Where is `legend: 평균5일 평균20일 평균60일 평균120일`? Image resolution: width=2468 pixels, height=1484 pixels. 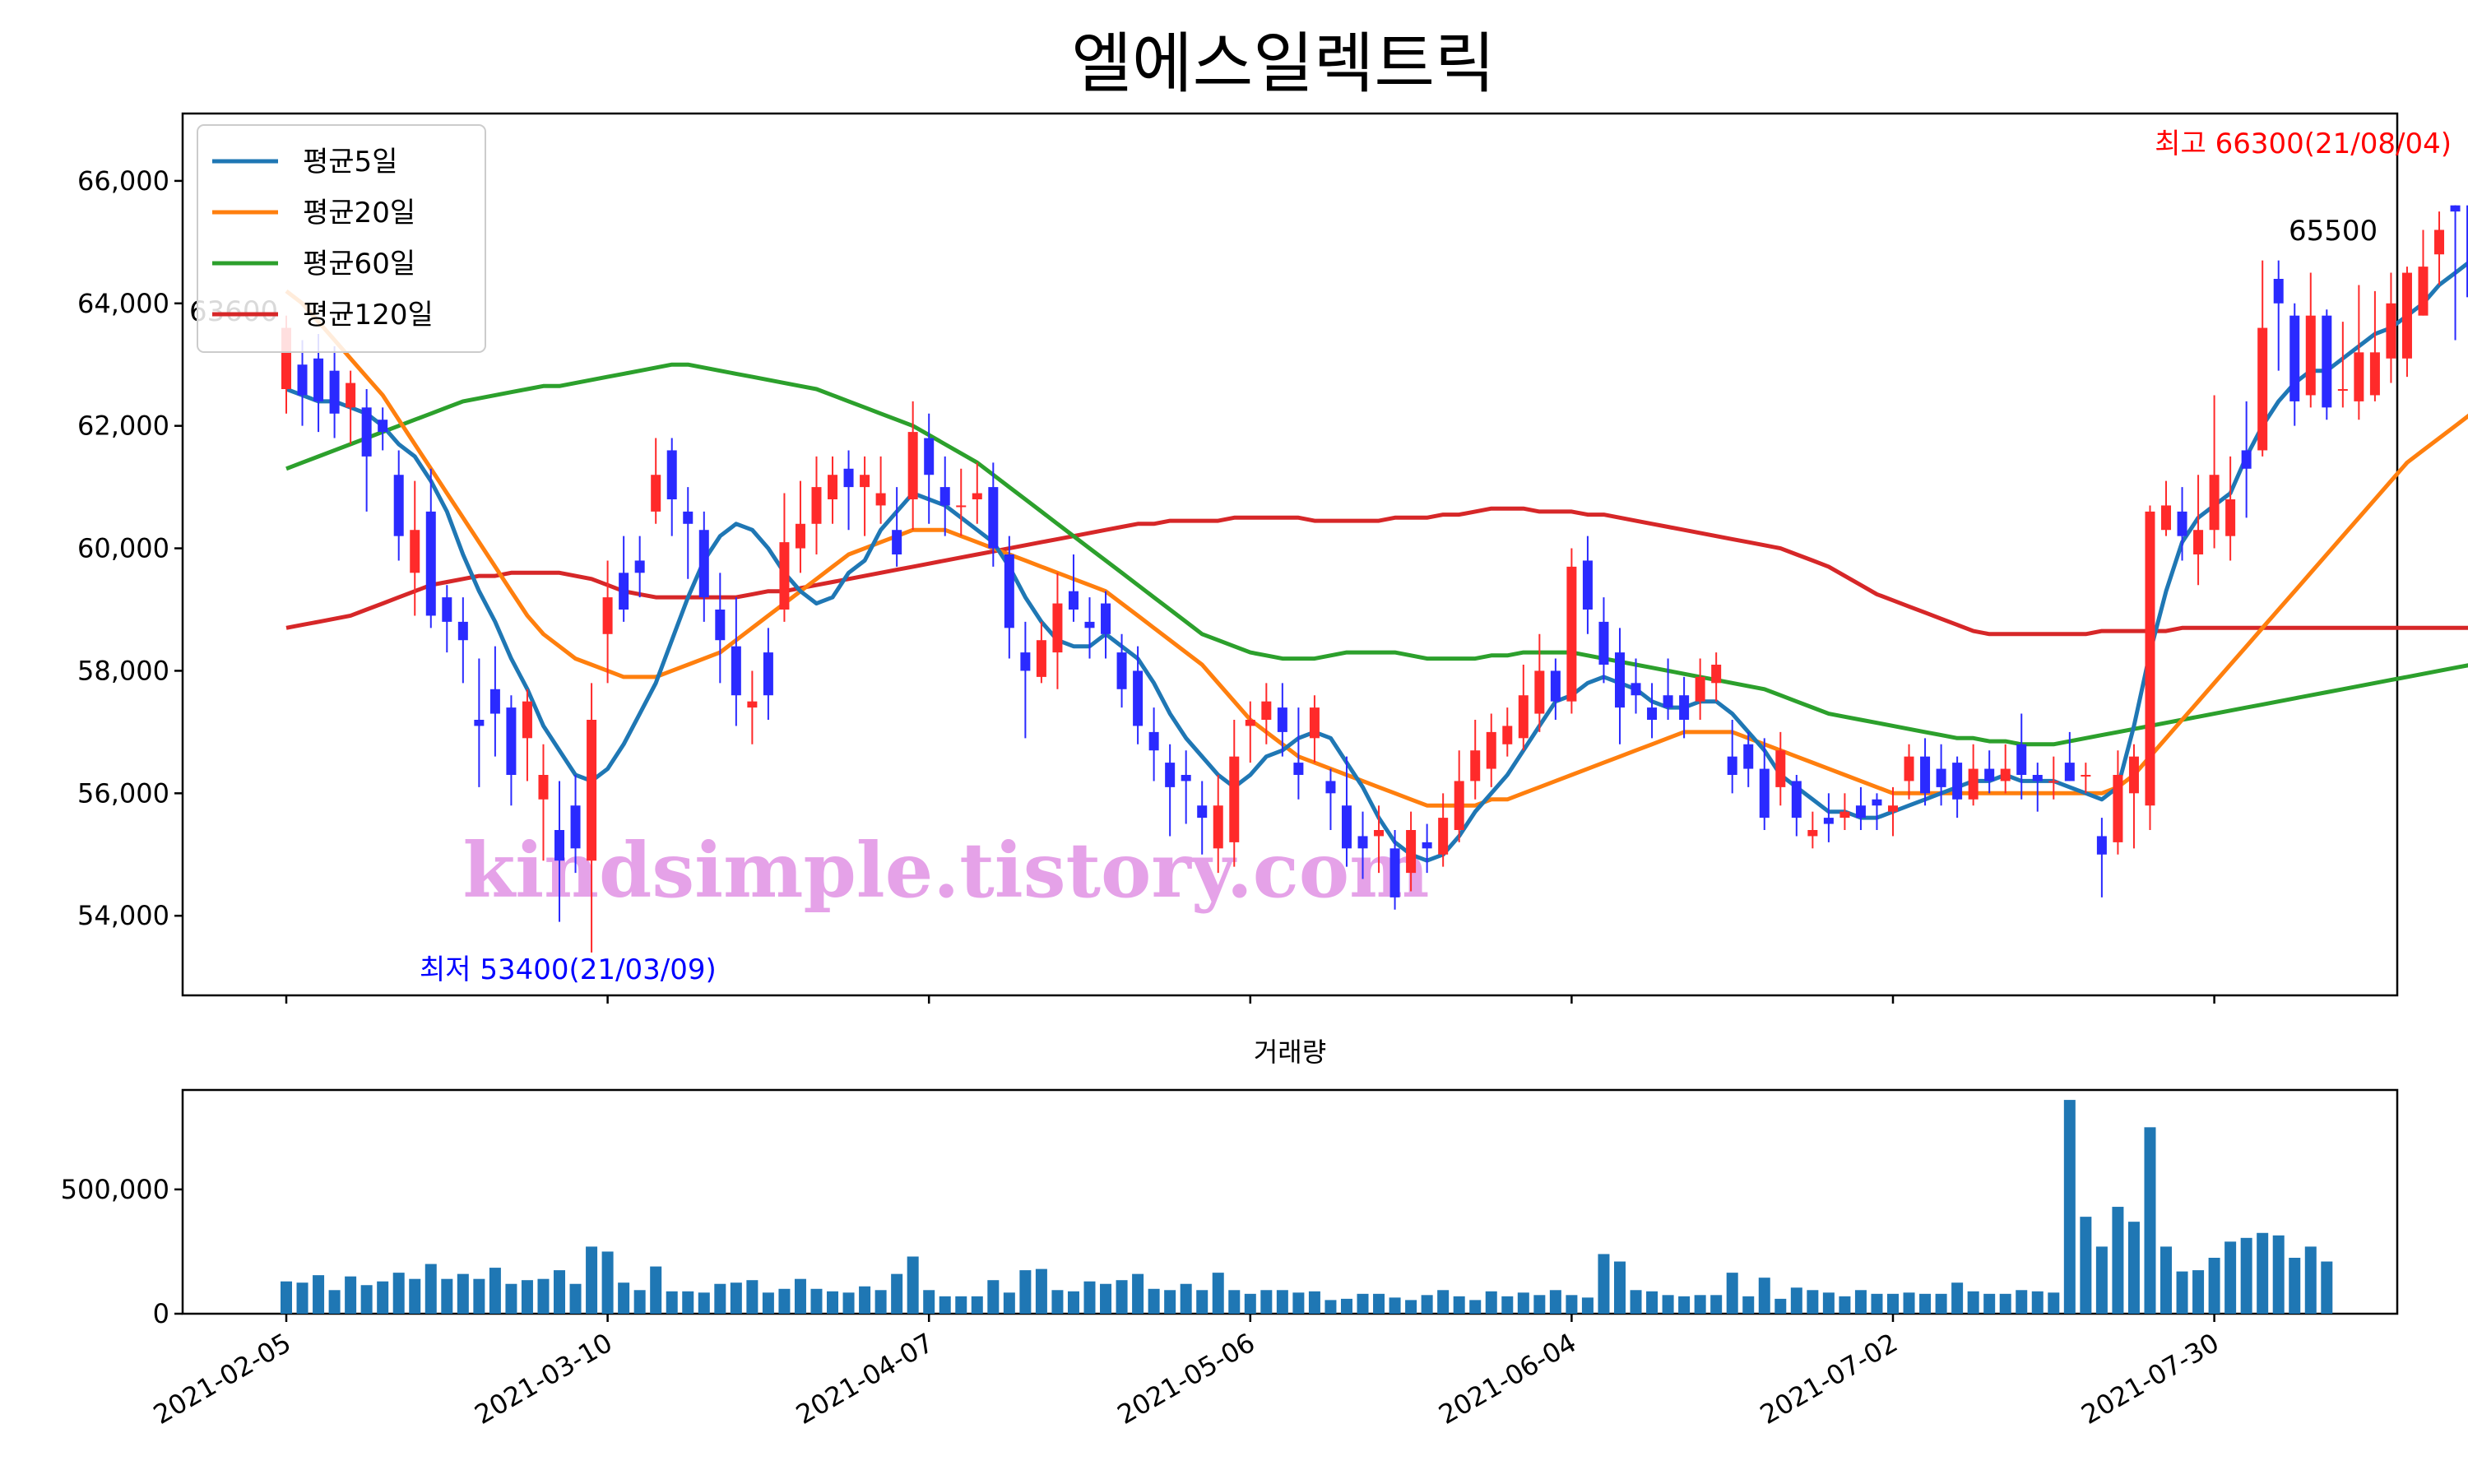
legend: 평균5일 평균20일 평균60일 평균120일 is located at coordinates (341, 239).